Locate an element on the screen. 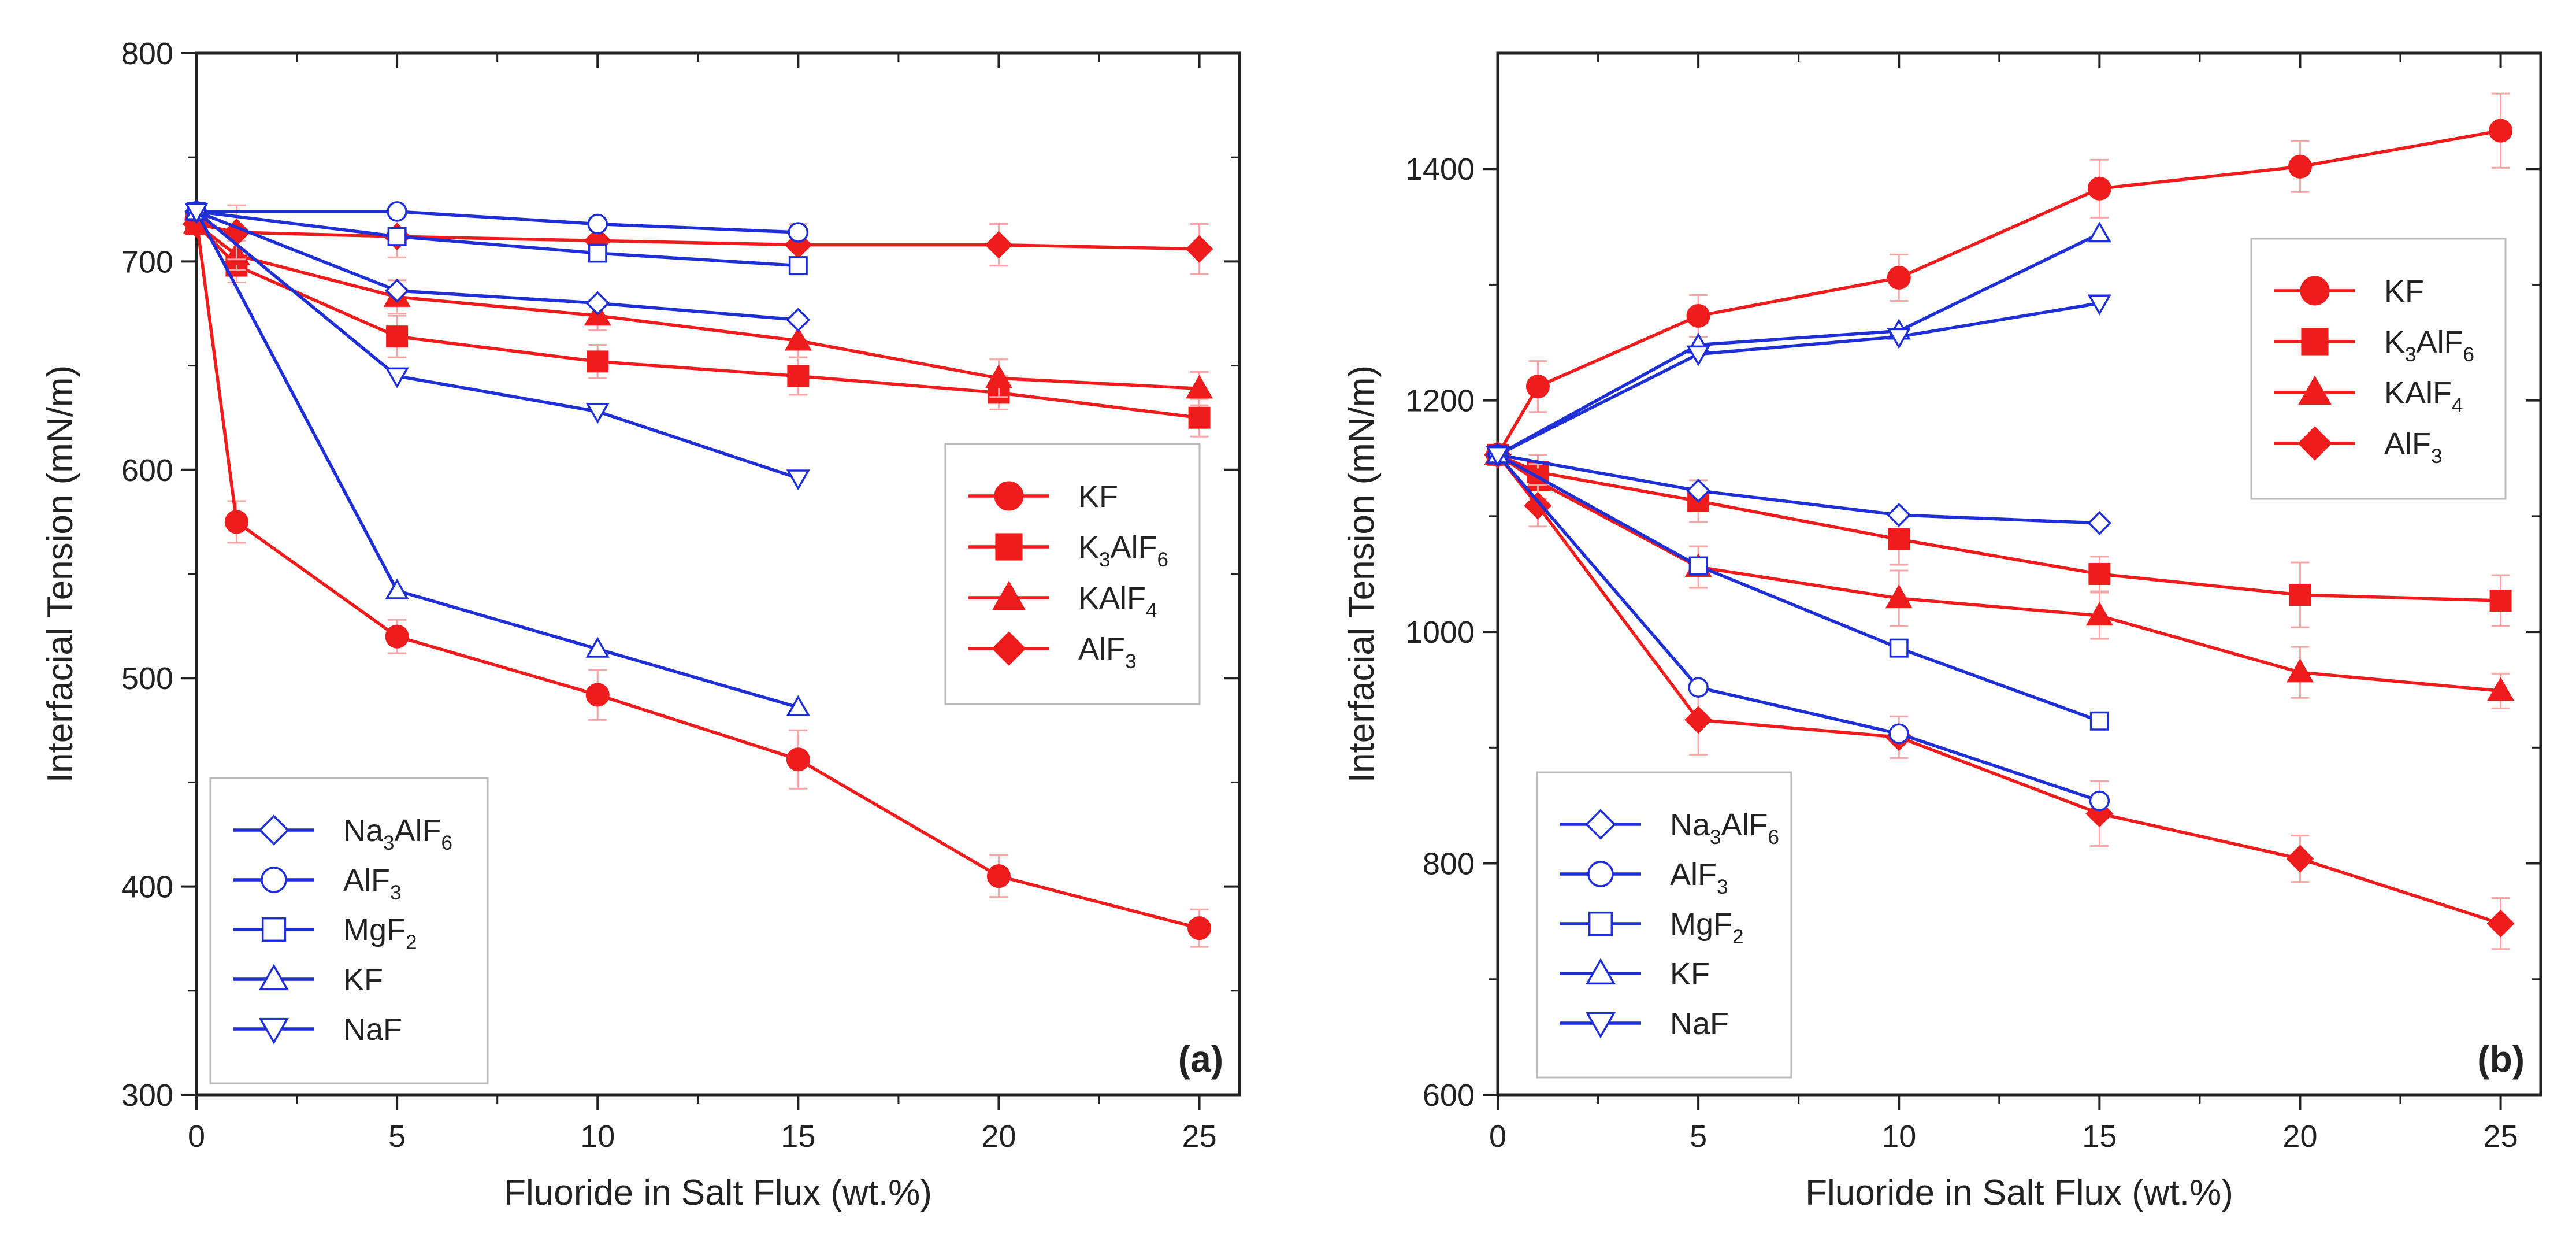 The image size is (2576, 1259). y-tick-label: 700 is located at coordinates (147, 262).